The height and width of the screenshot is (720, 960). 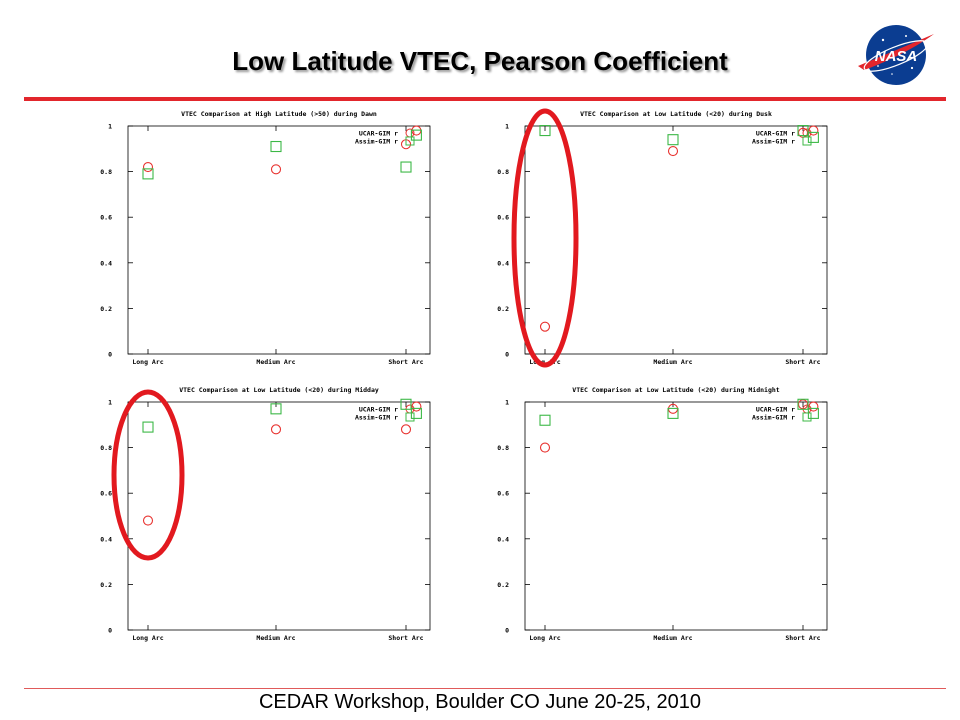 What do you see at coordinates (545, 238) in the screenshot?
I see `highlight-ellipse-dusk-long-arc` at bounding box center [545, 238].